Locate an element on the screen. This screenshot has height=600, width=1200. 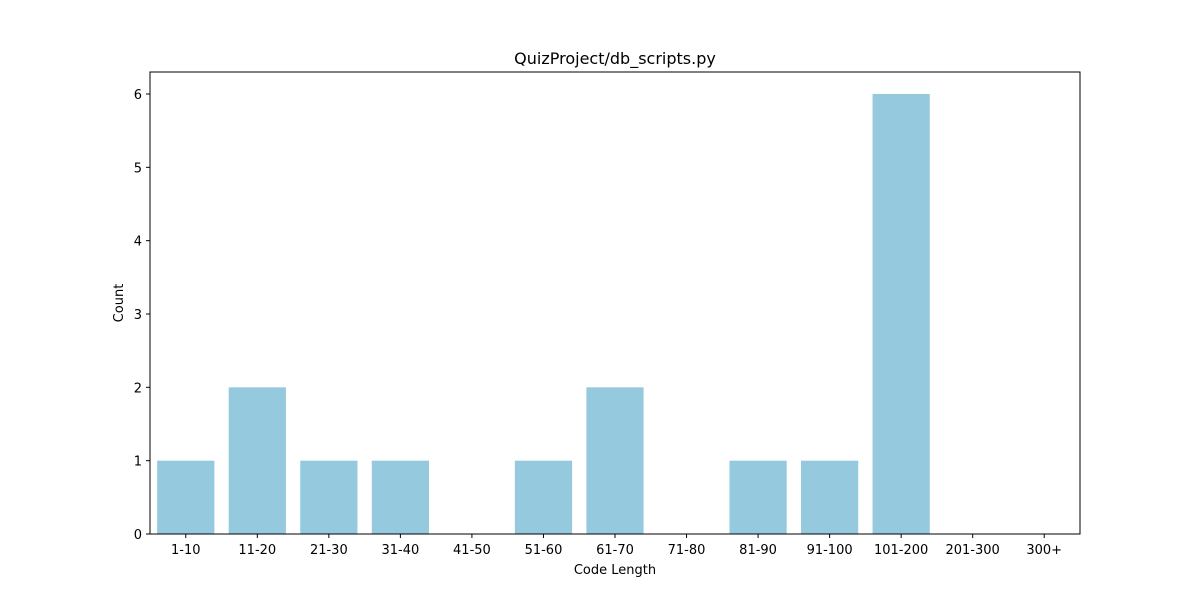
x-tick-label: 101-200 is located at coordinates (901, 550).